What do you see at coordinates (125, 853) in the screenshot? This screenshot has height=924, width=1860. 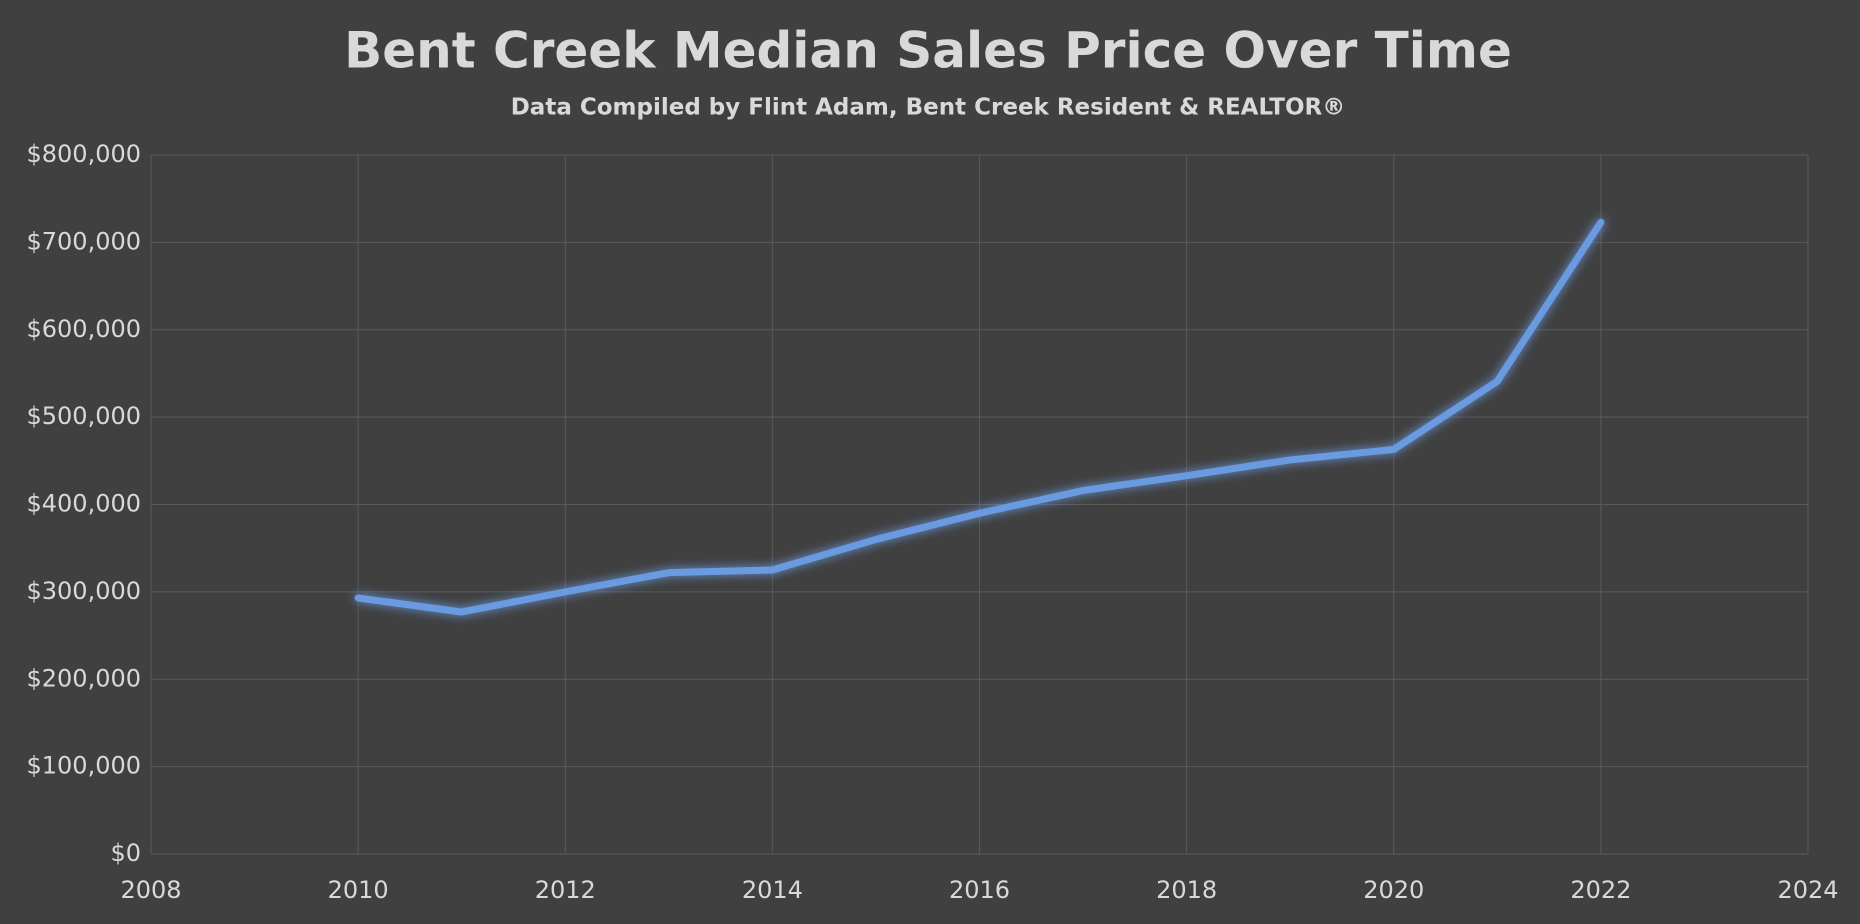 I see `y-tick-label: $0` at bounding box center [125, 853].